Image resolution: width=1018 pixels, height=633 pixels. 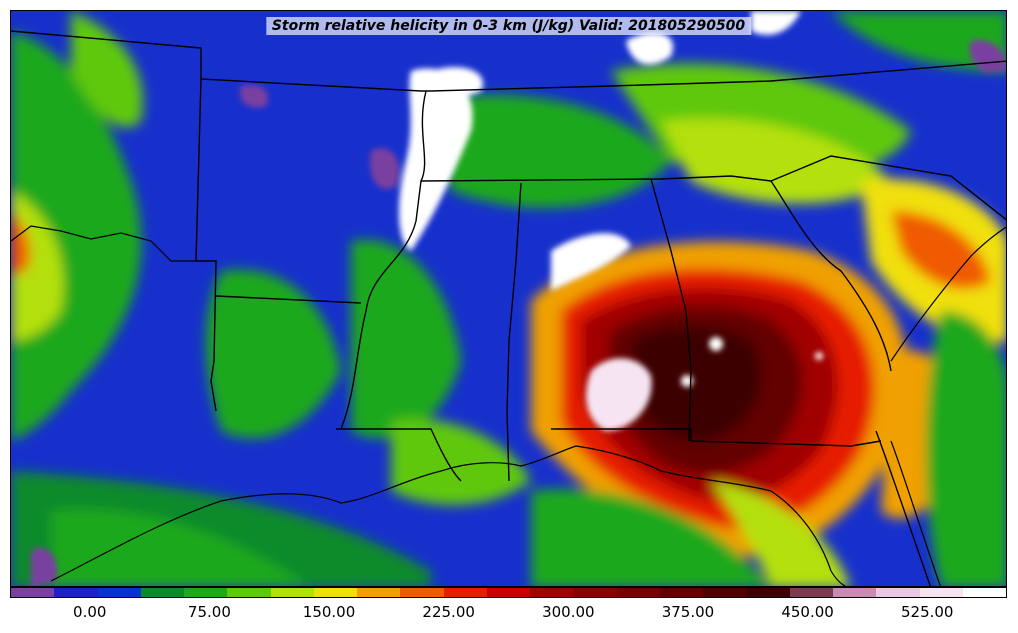 What do you see at coordinates (448, 612) in the screenshot?
I see `colorbar-tick-label: 225.00` at bounding box center [448, 612].